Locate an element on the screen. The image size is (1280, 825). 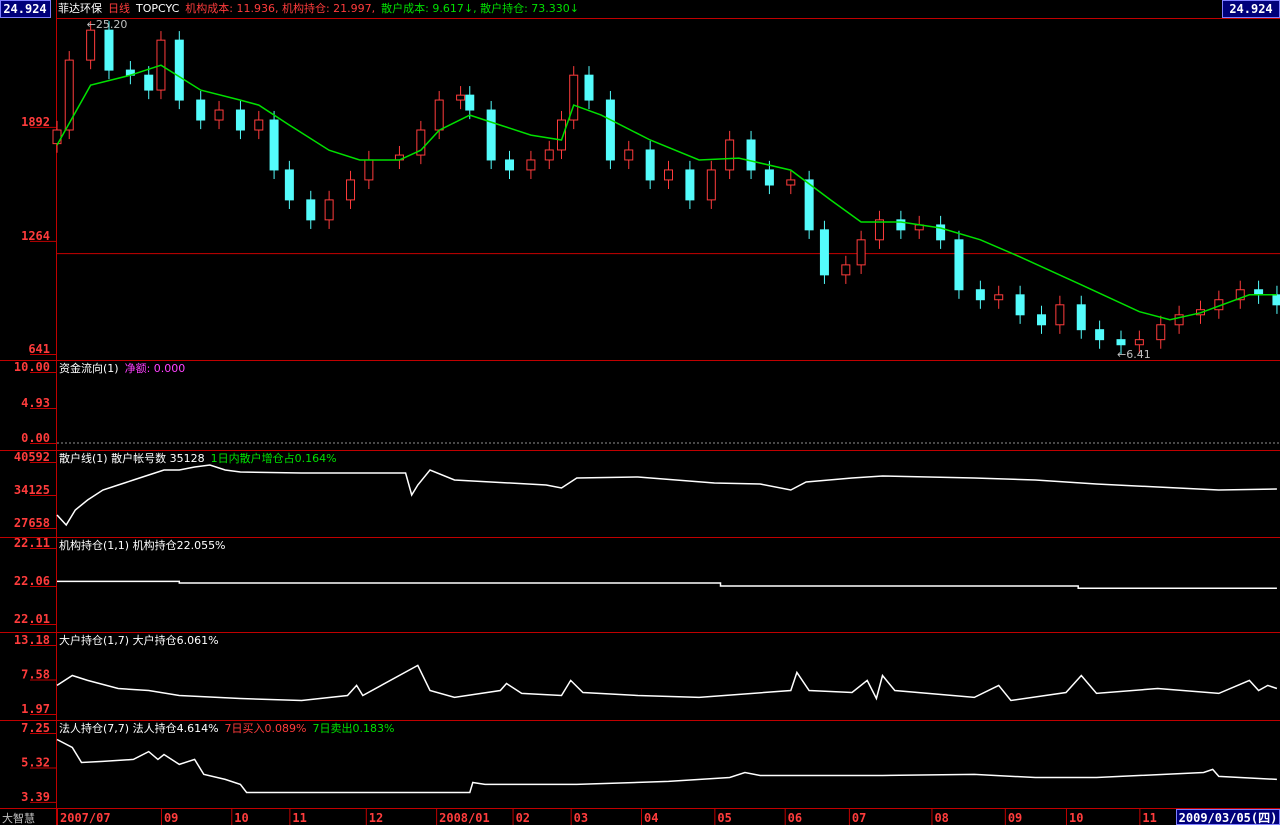
panel-title: 散户线(1) 散户帐号数 35128 1日内散户增仓占0.164% is located at coordinates (198, 458).